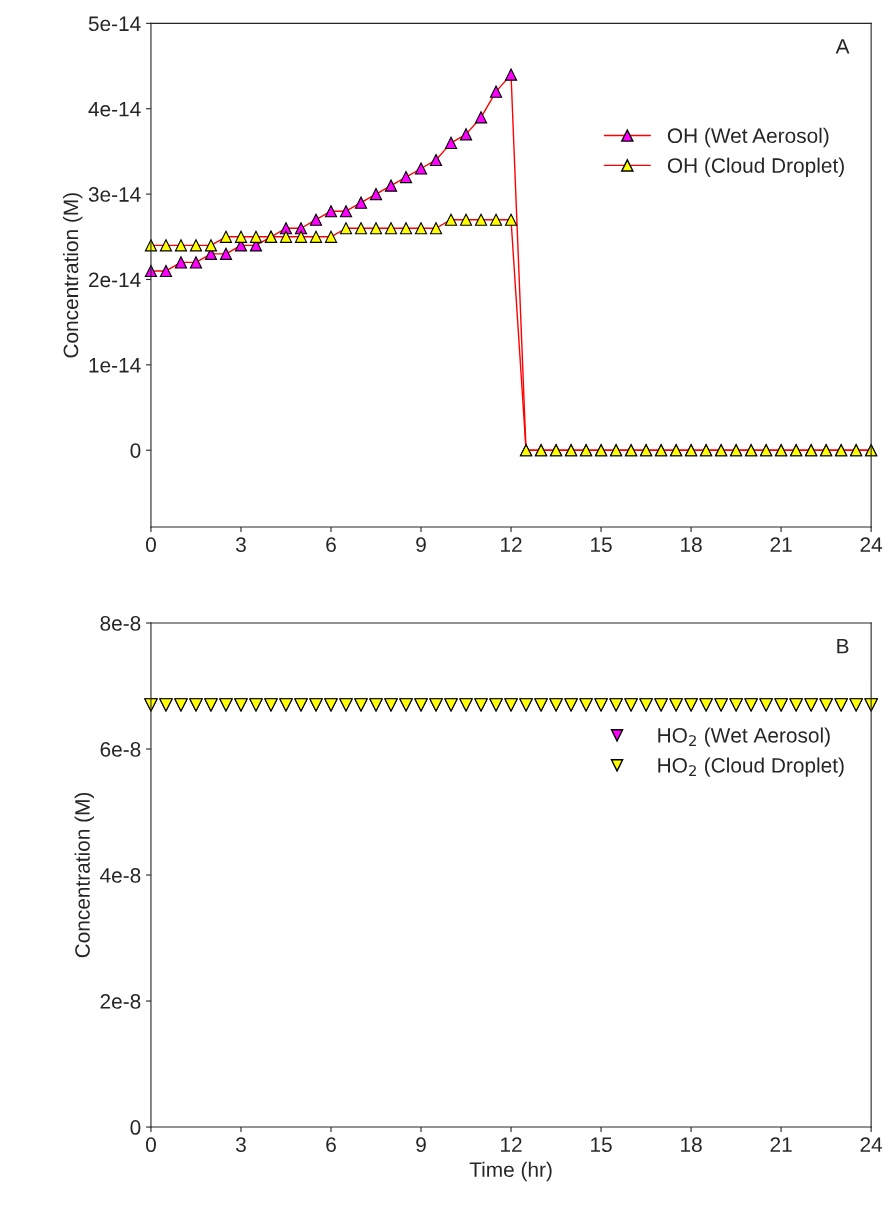 The width and height of the screenshot is (888, 1230). Describe the element at coordinates (114, 194) in the screenshot. I see `y-tick-label: 3e-14` at that location.